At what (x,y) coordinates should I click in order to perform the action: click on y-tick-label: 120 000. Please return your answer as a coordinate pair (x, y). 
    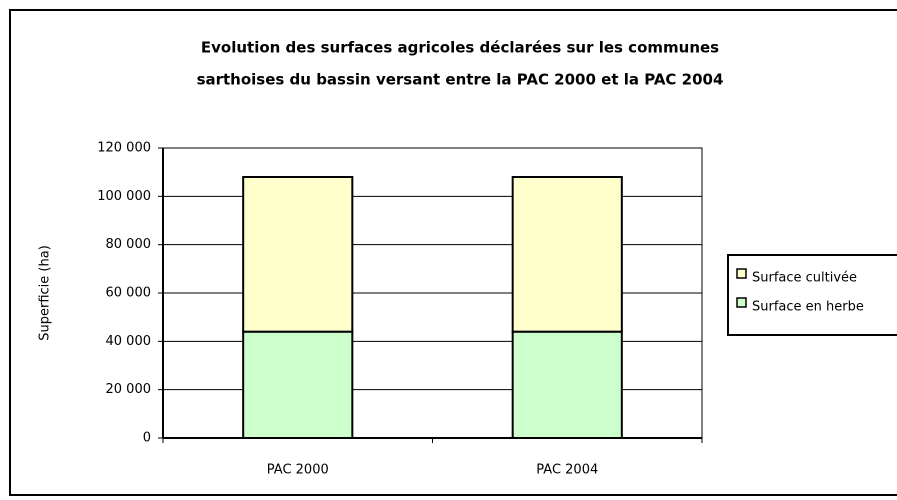
    Looking at the image, I should click on (124, 148).